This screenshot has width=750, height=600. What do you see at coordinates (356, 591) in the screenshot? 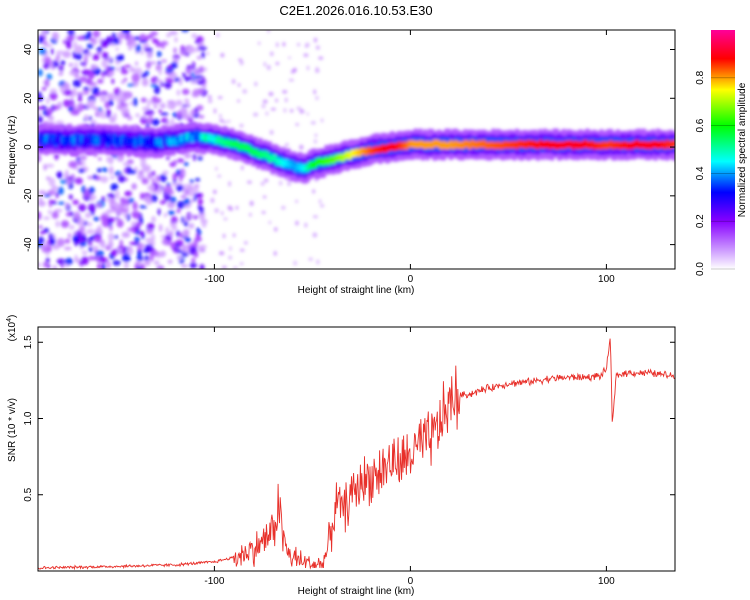
I see `snr-xlabel: Height of straight line (km)` at bounding box center [356, 591].